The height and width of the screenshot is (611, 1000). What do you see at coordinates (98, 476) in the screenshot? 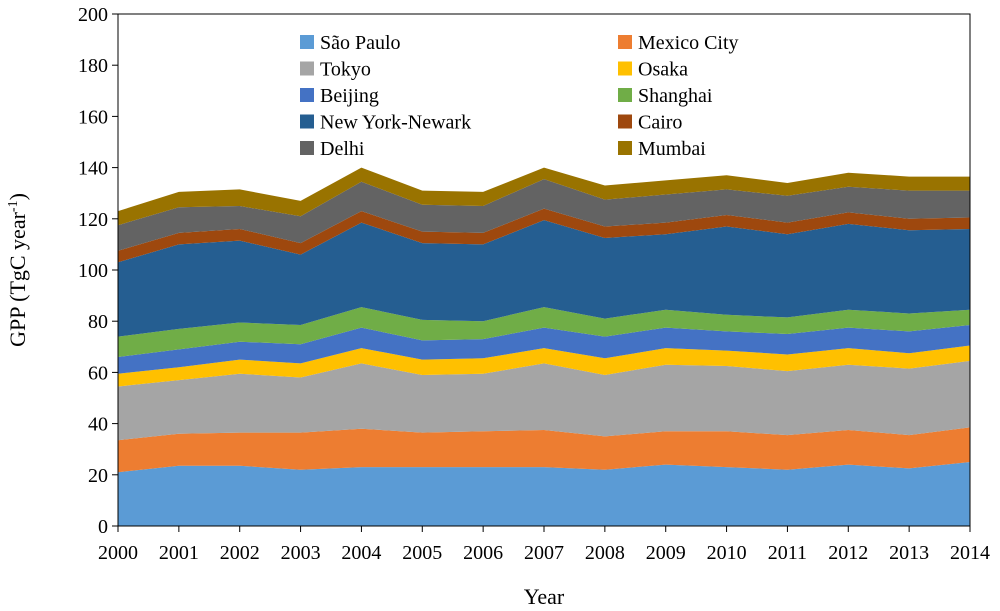
I see `y-tick-label: 20` at bounding box center [98, 476].